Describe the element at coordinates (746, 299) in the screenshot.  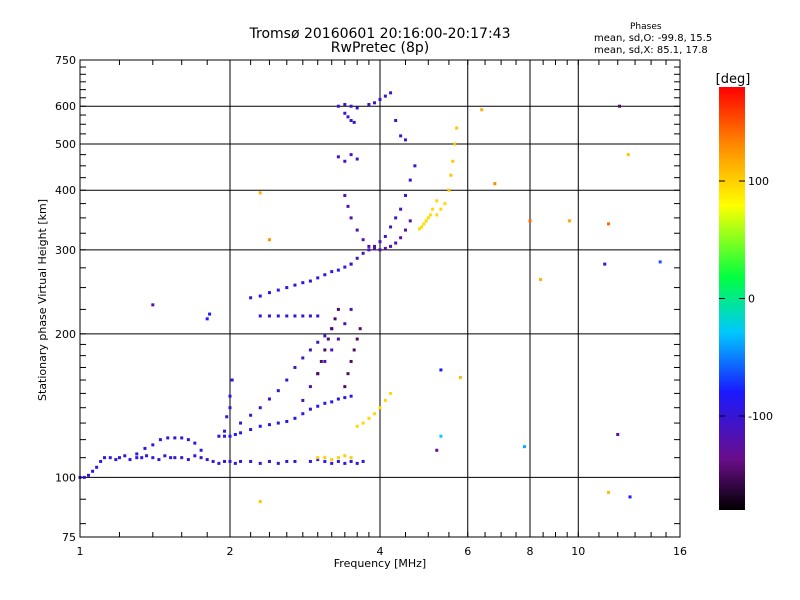
I see `colorbar-ticks: 100 0 -100` at that location.